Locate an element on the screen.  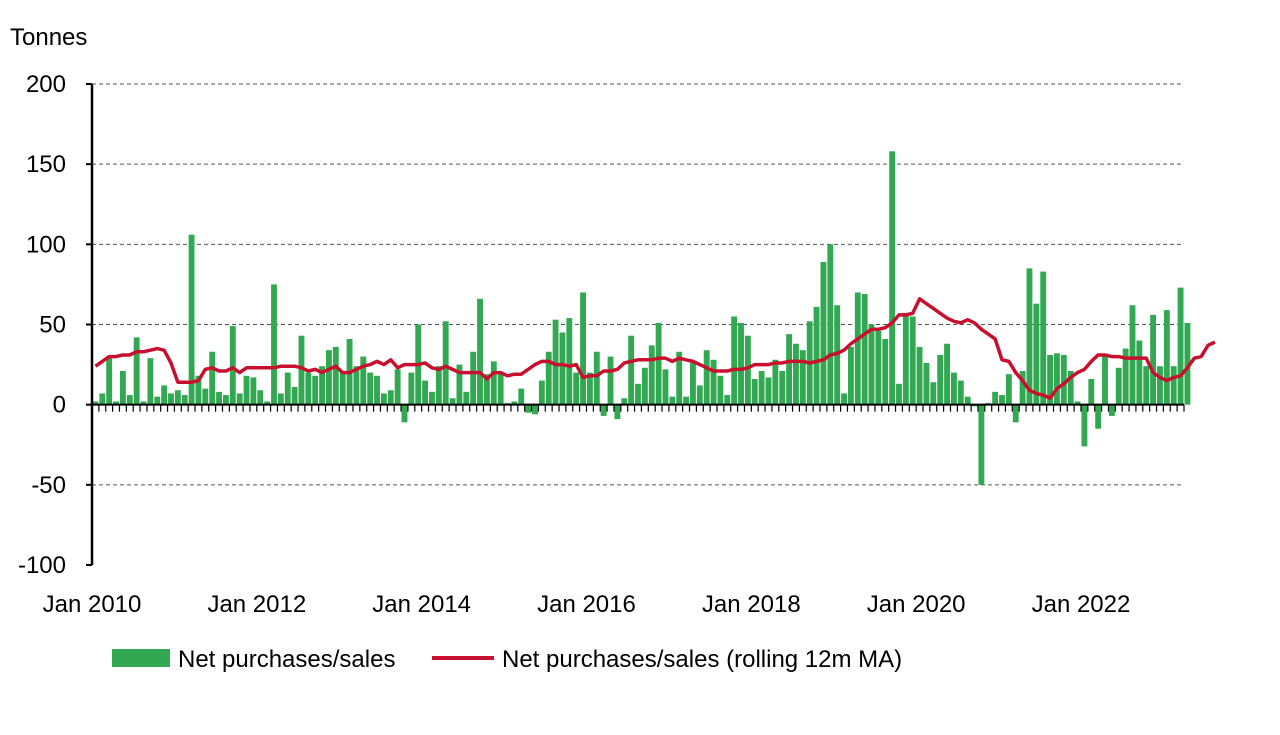
rolling-average-line is located at coordinates (655, 348).